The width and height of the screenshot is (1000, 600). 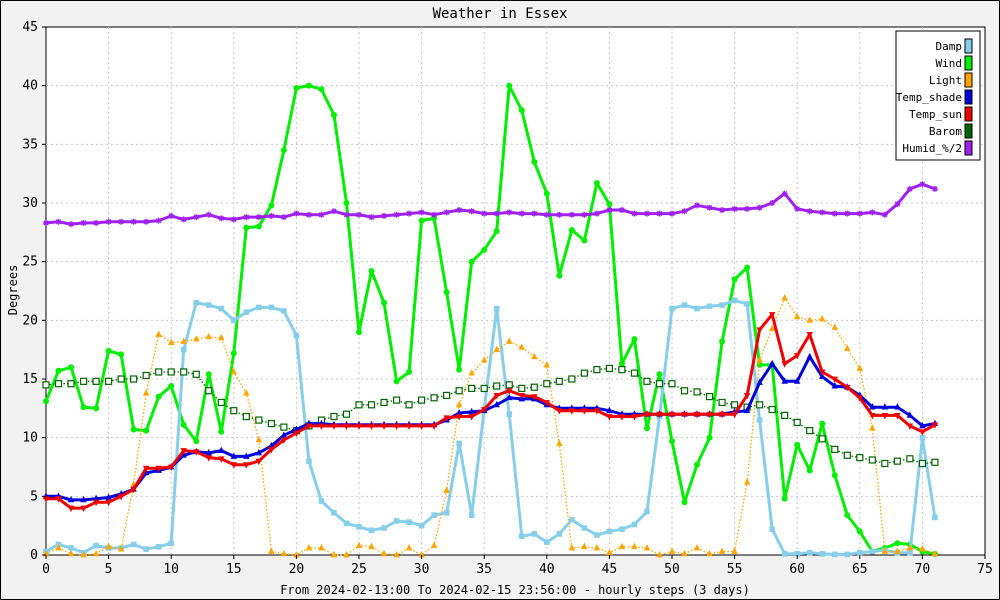 I want to click on y-tick-label: 0, so click(x=34, y=555).